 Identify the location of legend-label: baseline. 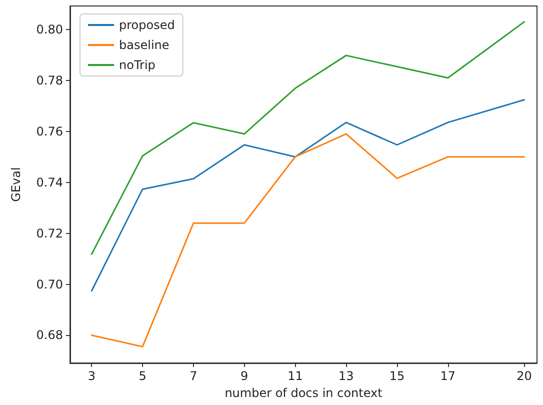
(144, 45).